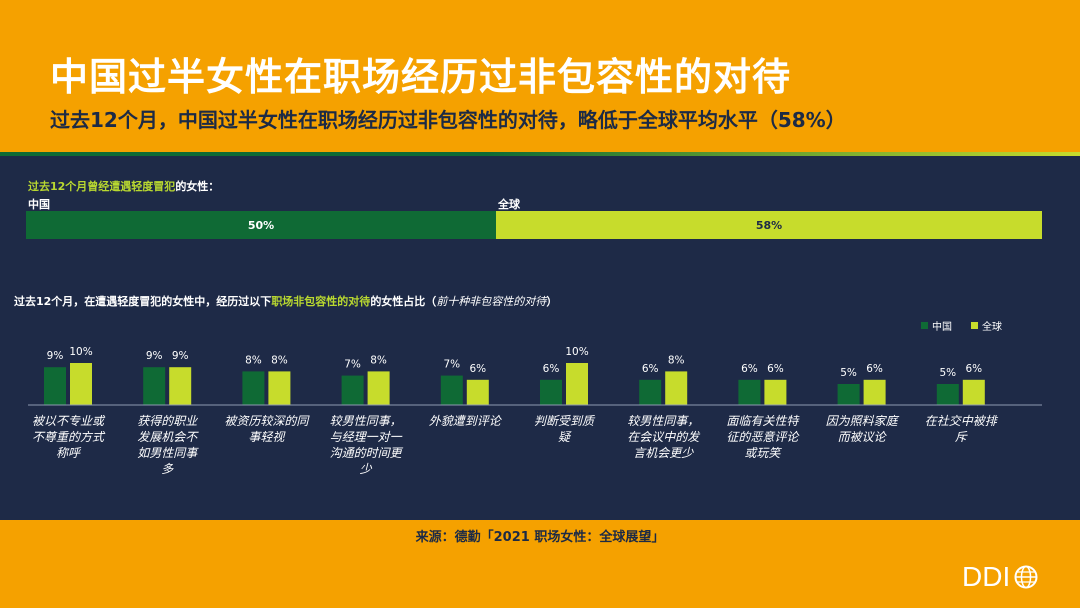 This screenshot has height=608, width=1080. Describe the element at coordinates (253, 360) in the screenshot. I see `data-label-china-3: 8%` at that location.